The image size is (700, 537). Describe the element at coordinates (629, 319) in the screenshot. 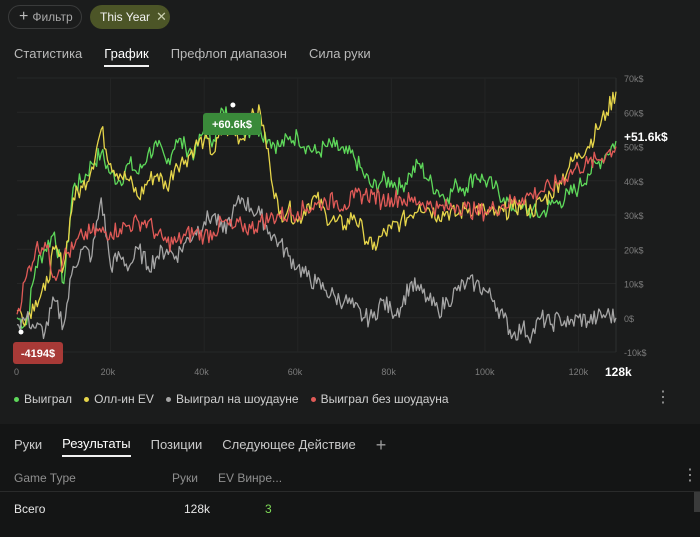

I see `y-tick-label: 0$` at that location.